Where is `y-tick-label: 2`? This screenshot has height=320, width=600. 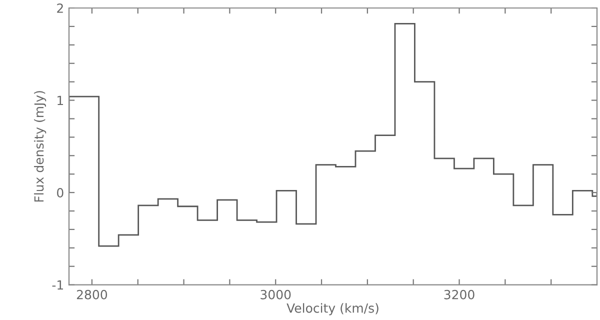
y-tick-label: 2 is located at coordinates (60, 8).